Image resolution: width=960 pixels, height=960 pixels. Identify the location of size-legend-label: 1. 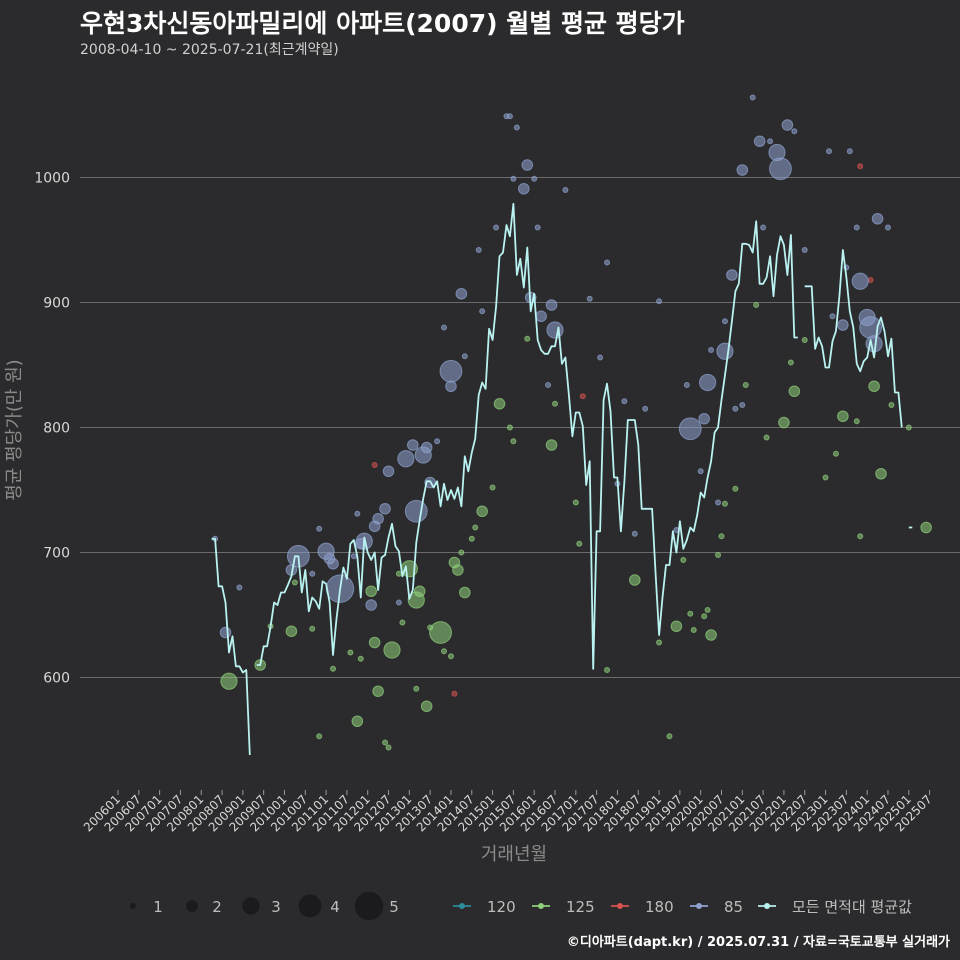
(158, 907).